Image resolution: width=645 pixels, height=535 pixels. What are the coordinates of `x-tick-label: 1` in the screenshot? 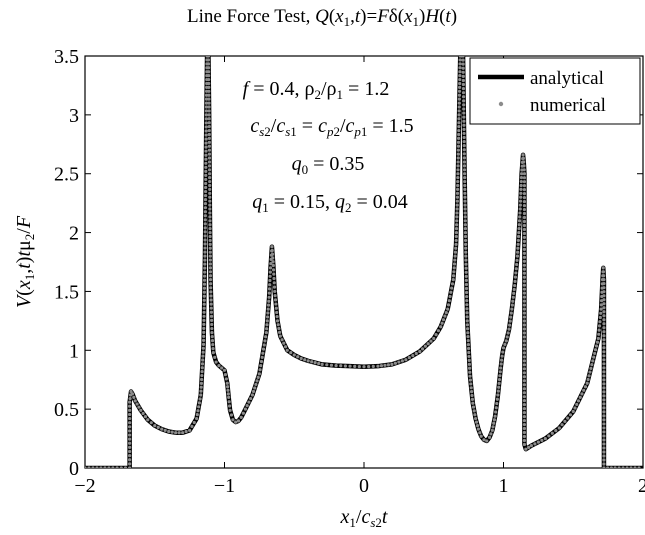 It's located at (504, 486).